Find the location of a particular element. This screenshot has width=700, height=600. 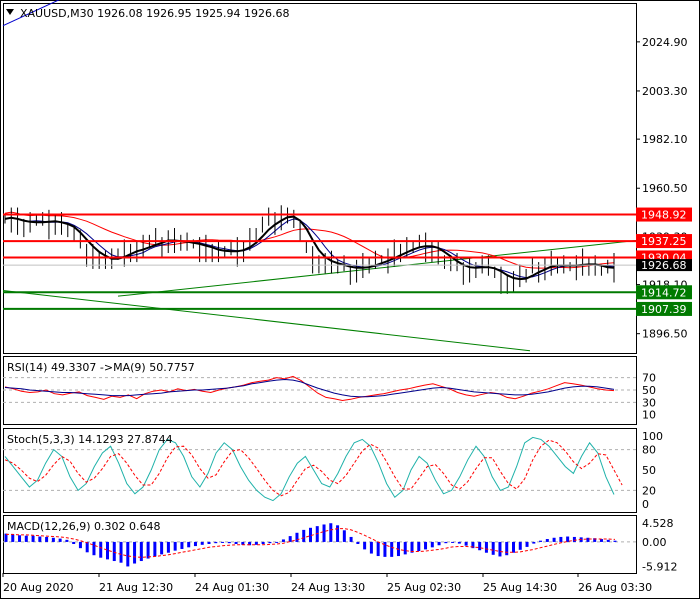

rsi-y-tick-label: 70 is located at coordinates (649, 378).